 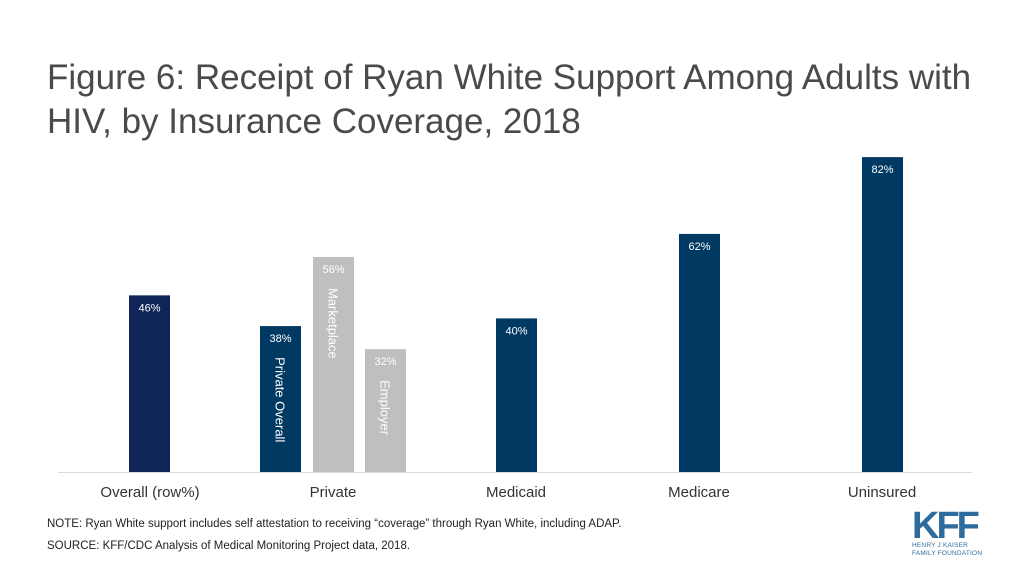 I want to click on data-label-medicare: 62%, so click(x=699, y=247).